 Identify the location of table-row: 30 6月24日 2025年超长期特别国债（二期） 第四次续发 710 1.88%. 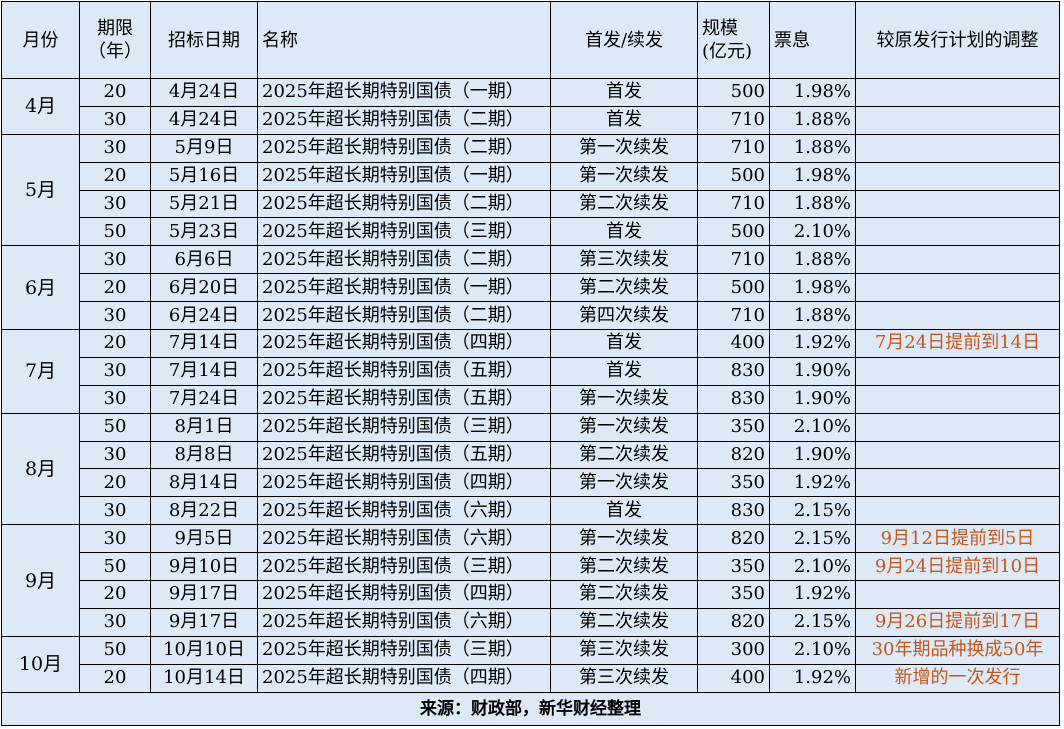
(531, 316).